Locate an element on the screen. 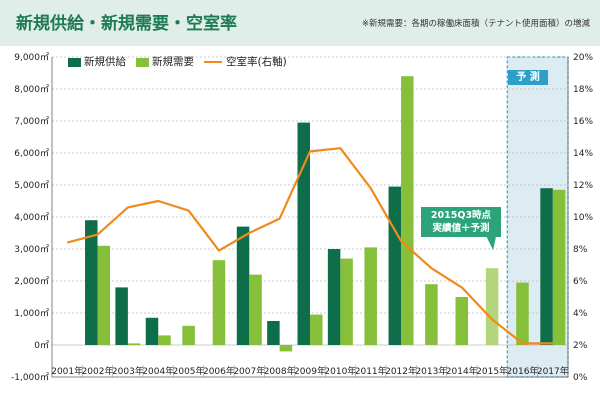  callout-line-2: 実績値＋予測 is located at coordinates (461, 228).